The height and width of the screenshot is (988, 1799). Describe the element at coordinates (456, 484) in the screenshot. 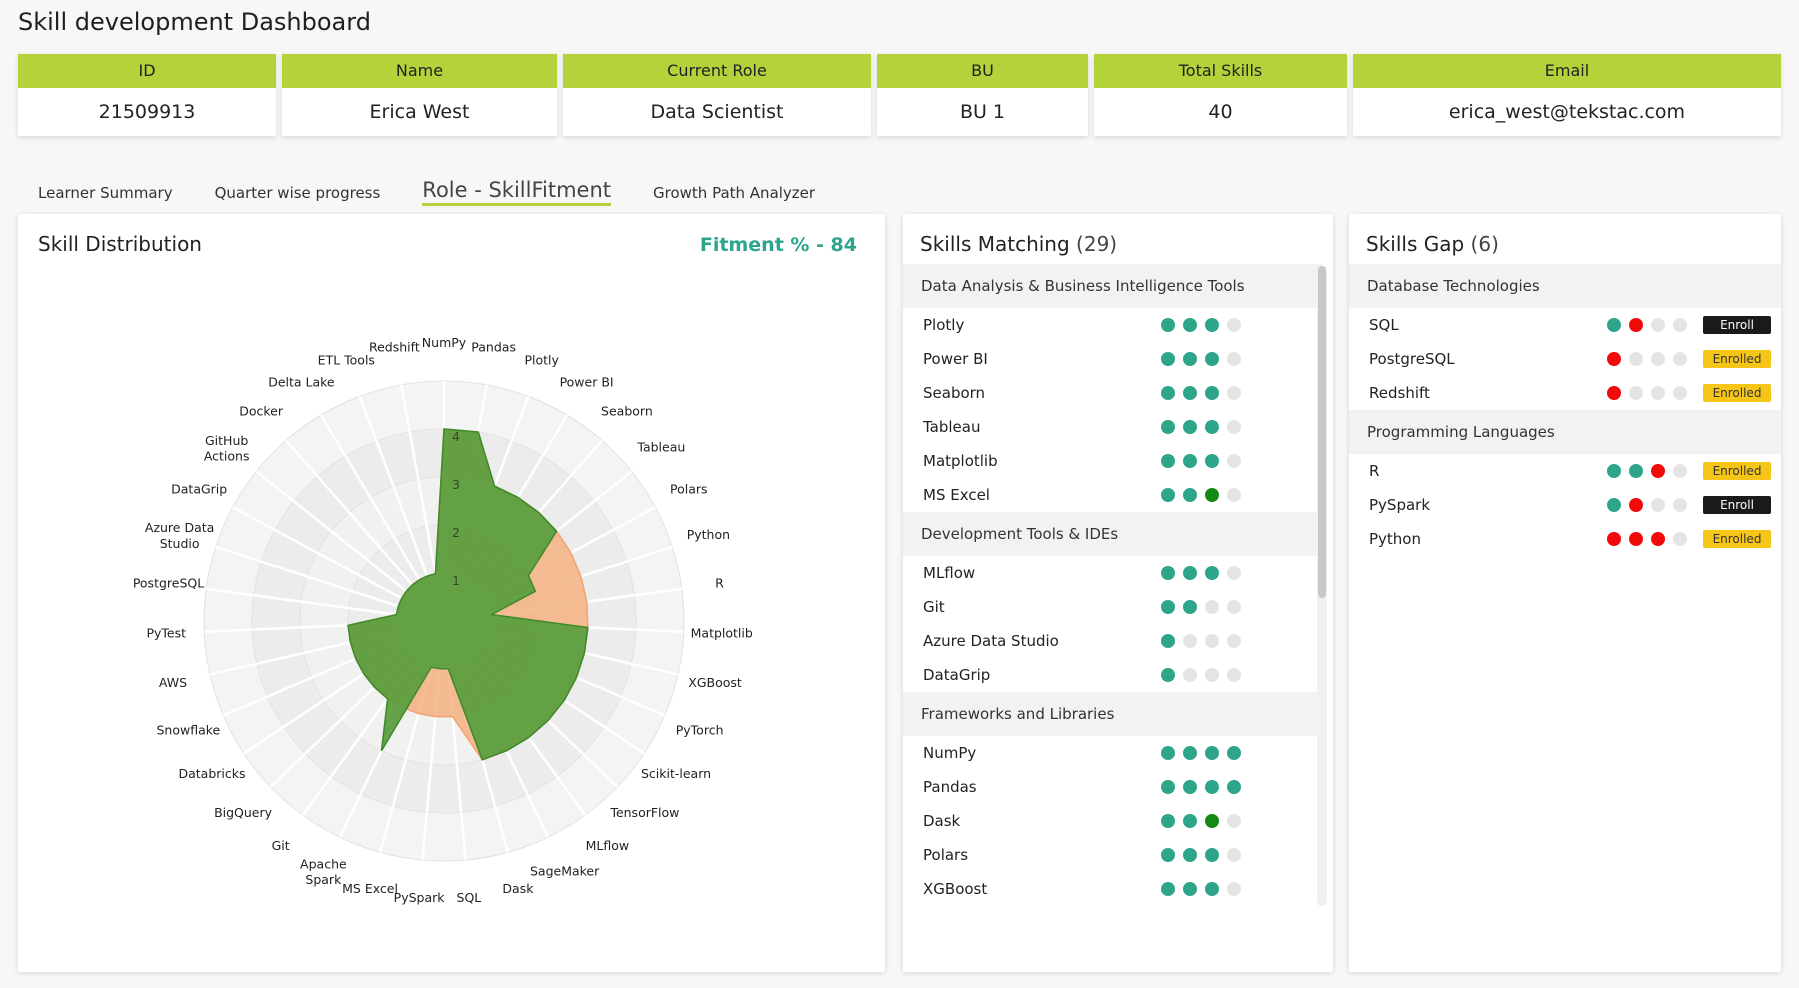

I see `radar-tick-label: 3` at that location.